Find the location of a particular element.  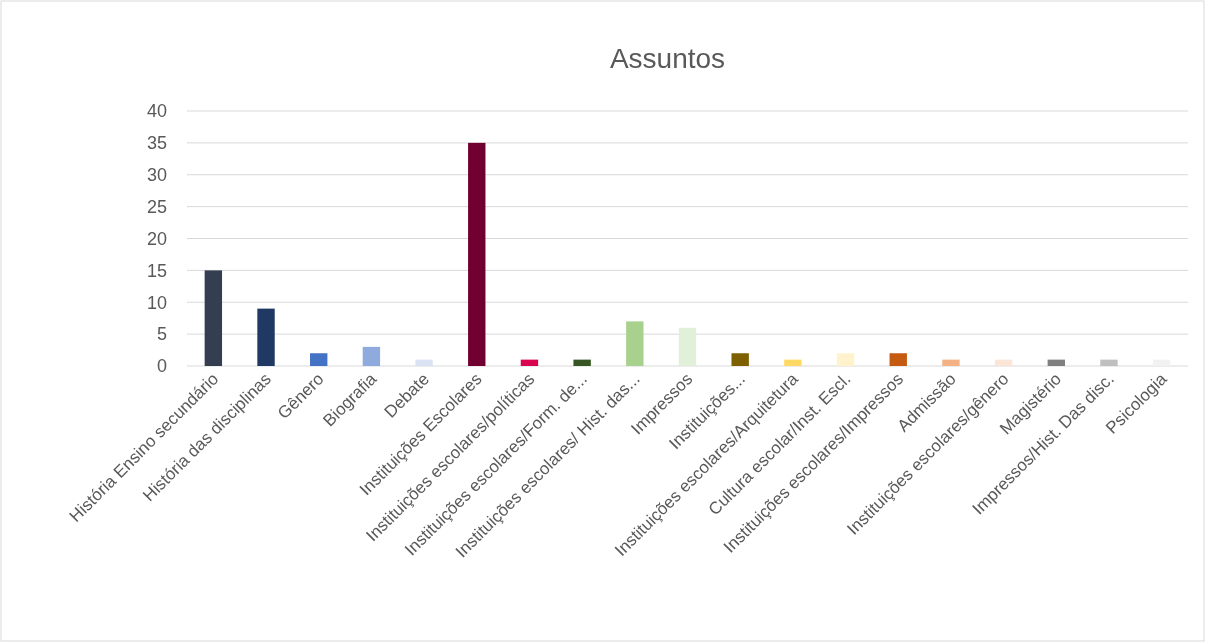

y-tick-label: 40 is located at coordinates (156, 111).